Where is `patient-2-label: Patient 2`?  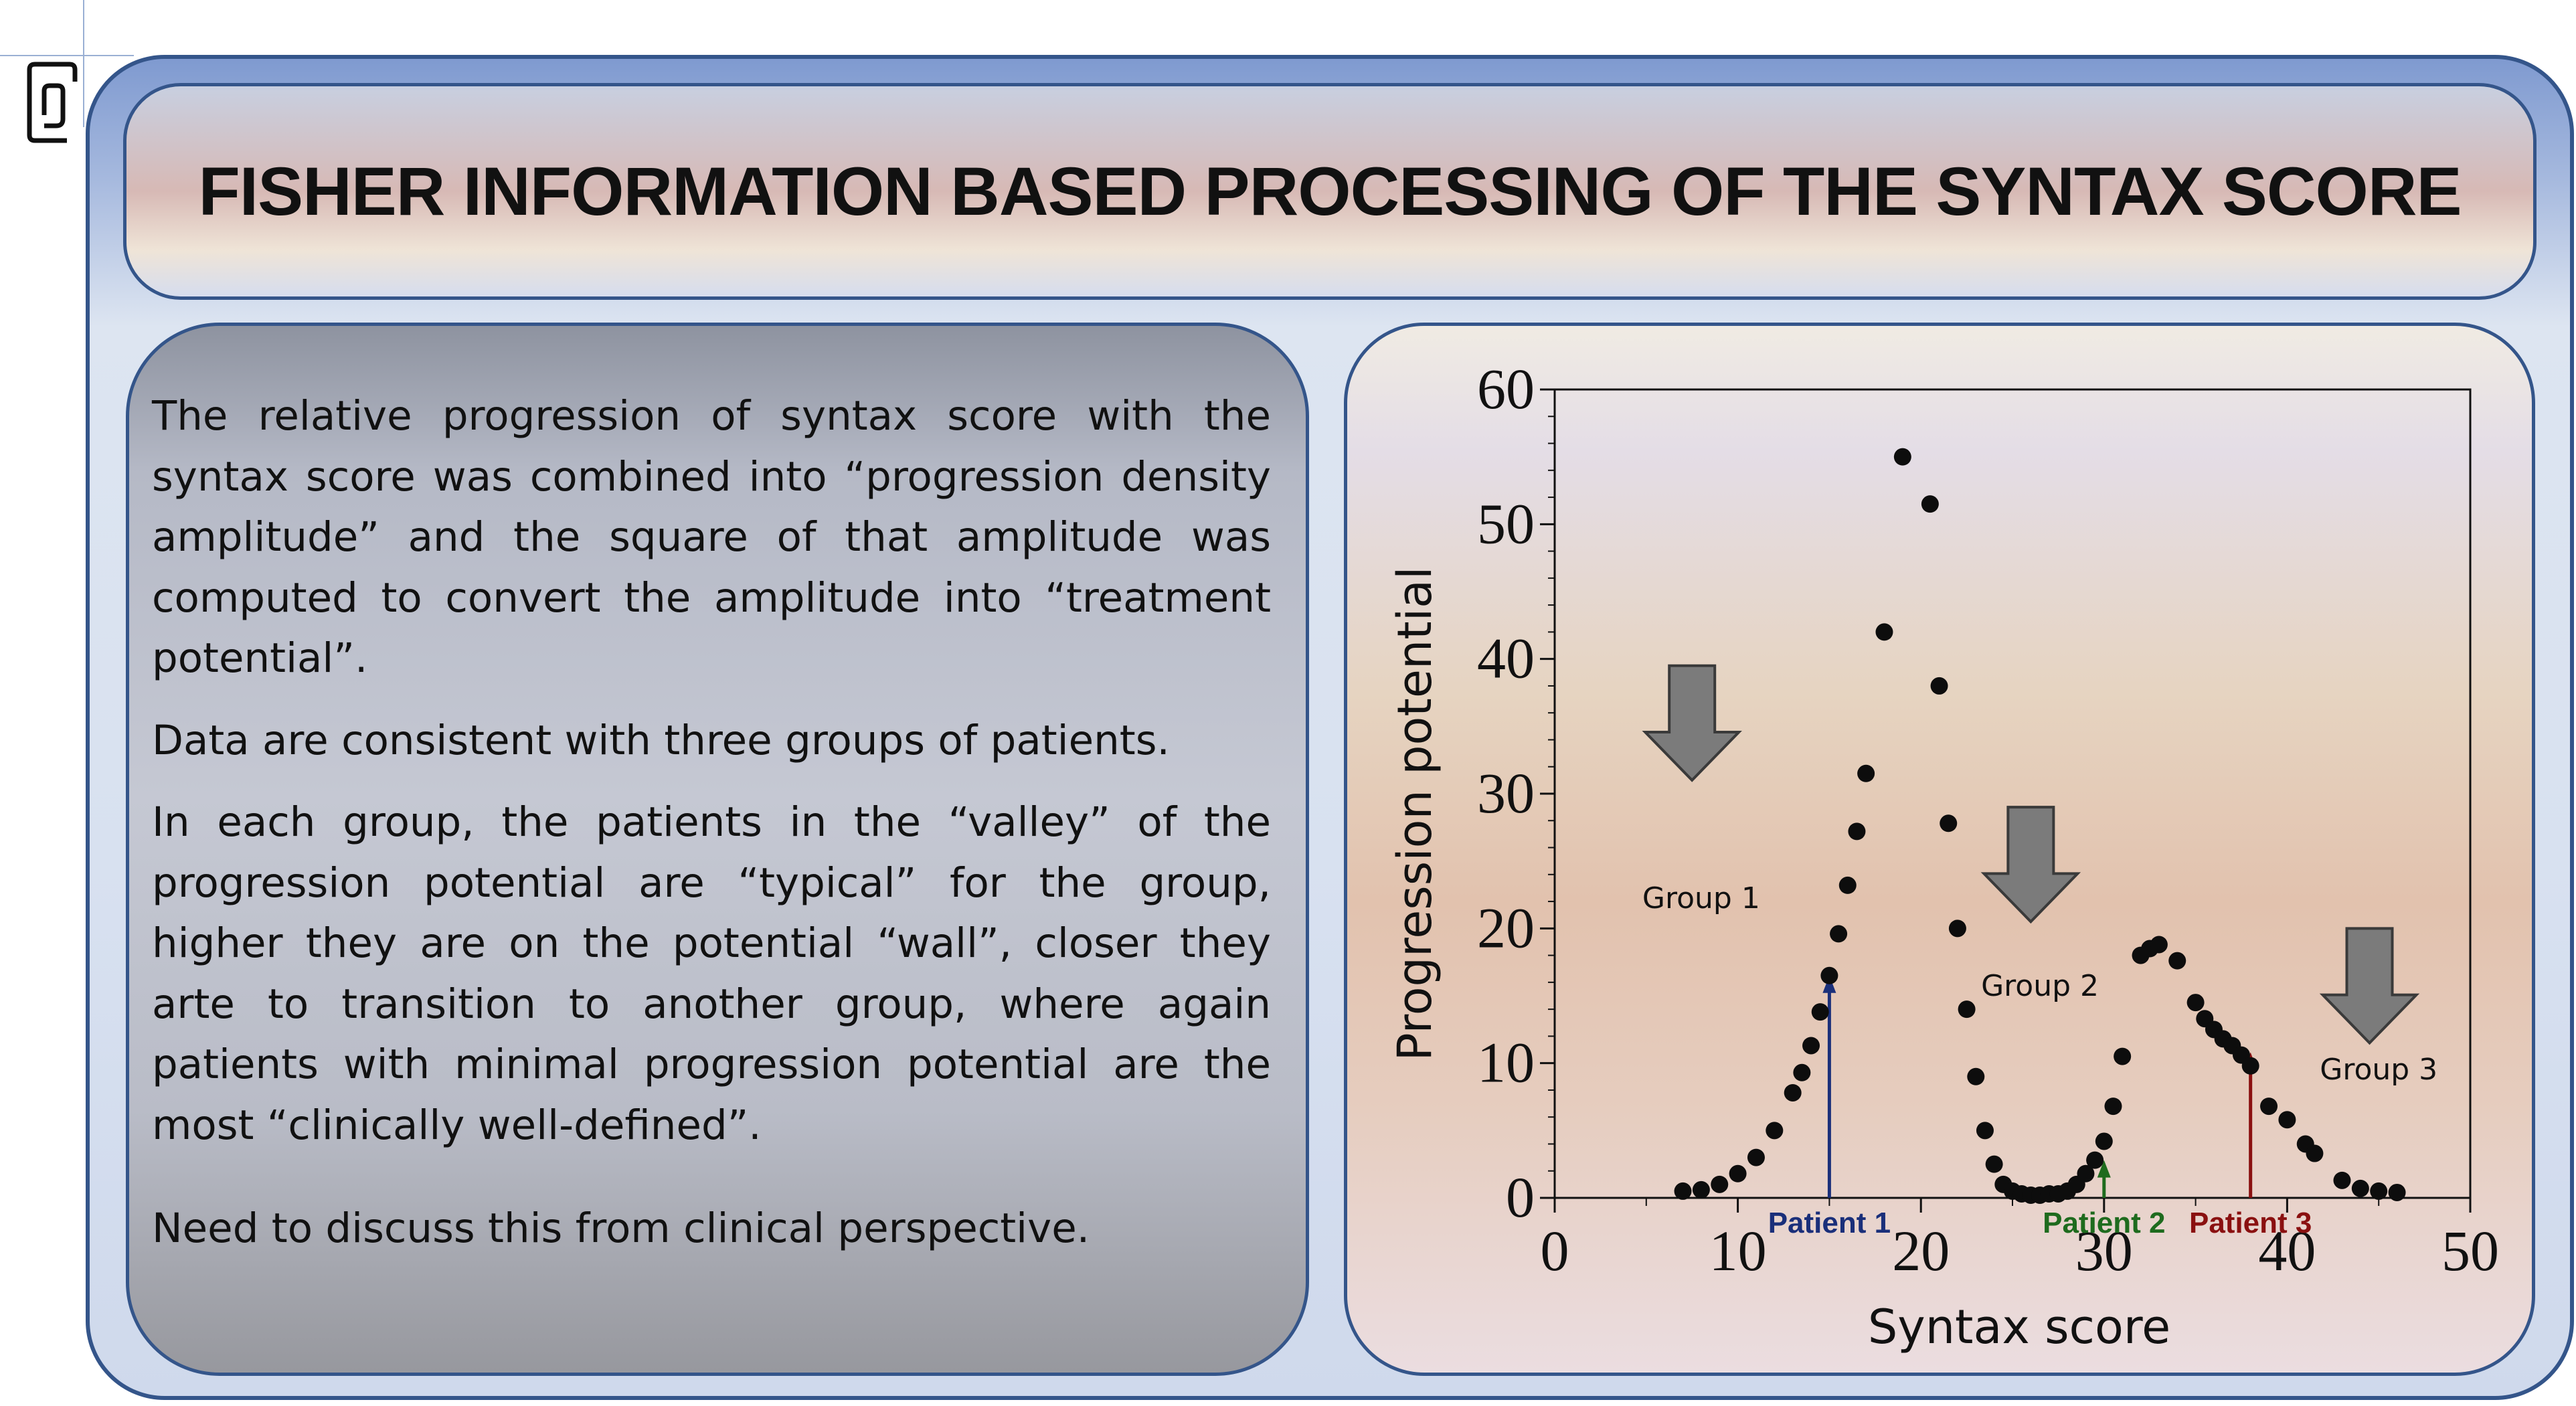 patient-2-label: Patient 2 is located at coordinates (2104, 1223).